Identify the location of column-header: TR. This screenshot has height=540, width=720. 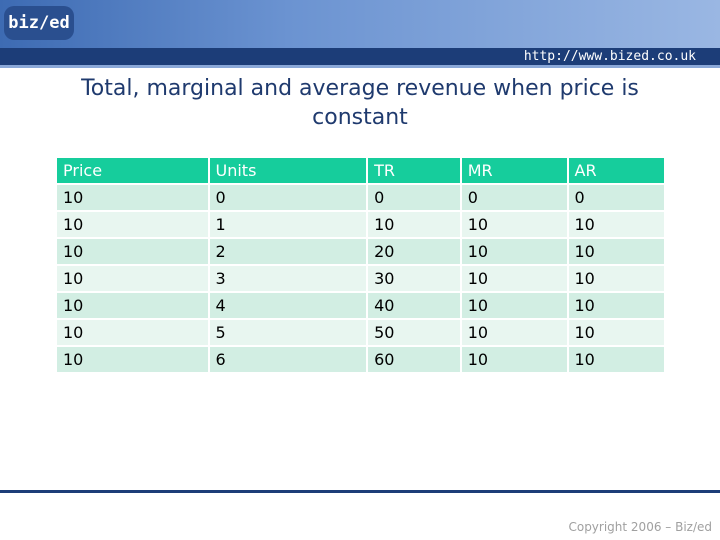
(414, 170).